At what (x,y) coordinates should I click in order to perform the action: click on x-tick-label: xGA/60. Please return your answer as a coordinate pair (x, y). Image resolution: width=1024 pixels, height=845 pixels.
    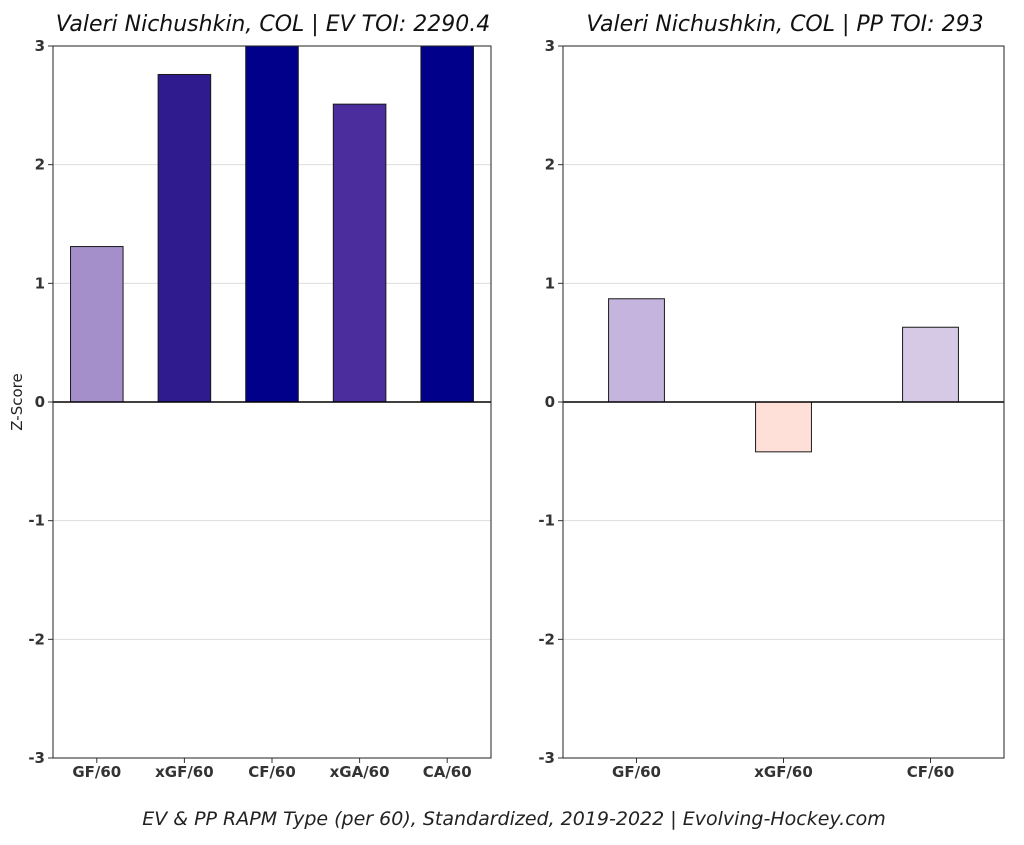
    Looking at the image, I should click on (360, 772).